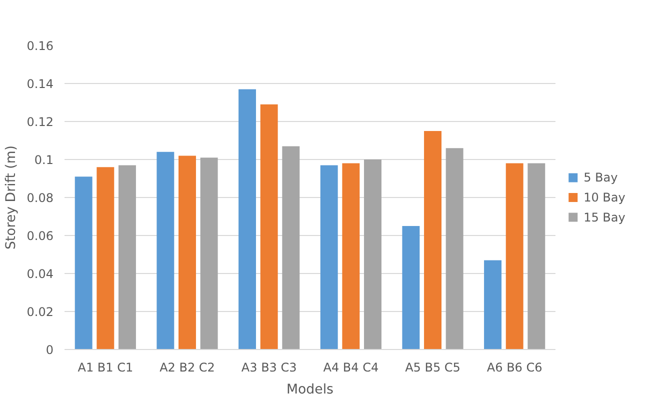 This screenshot has width=672, height=407. What do you see at coordinates (310, 390) in the screenshot?
I see `x-axis-title: Models` at bounding box center [310, 390].